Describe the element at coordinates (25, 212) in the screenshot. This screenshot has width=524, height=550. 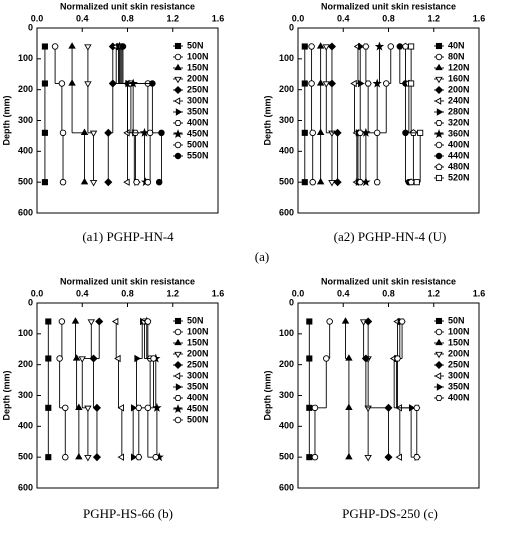
I see `y-tick-label: 600` at that location.